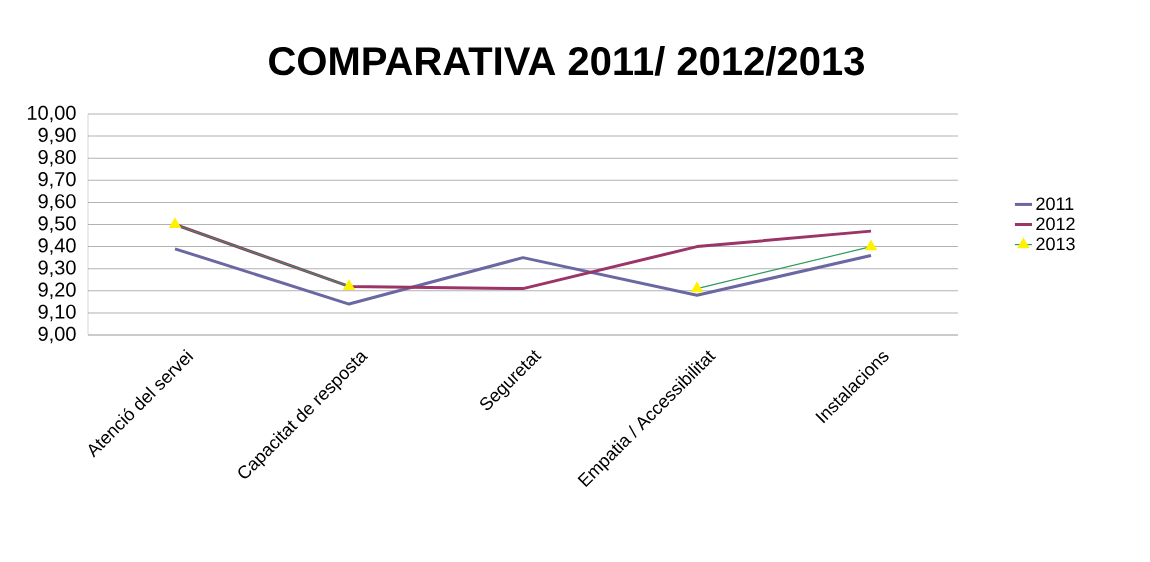 This screenshot has width=1150, height=562. Describe the element at coordinates (57, 202) in the screenshot. I see `y-tick-label: 9,60` at that location.